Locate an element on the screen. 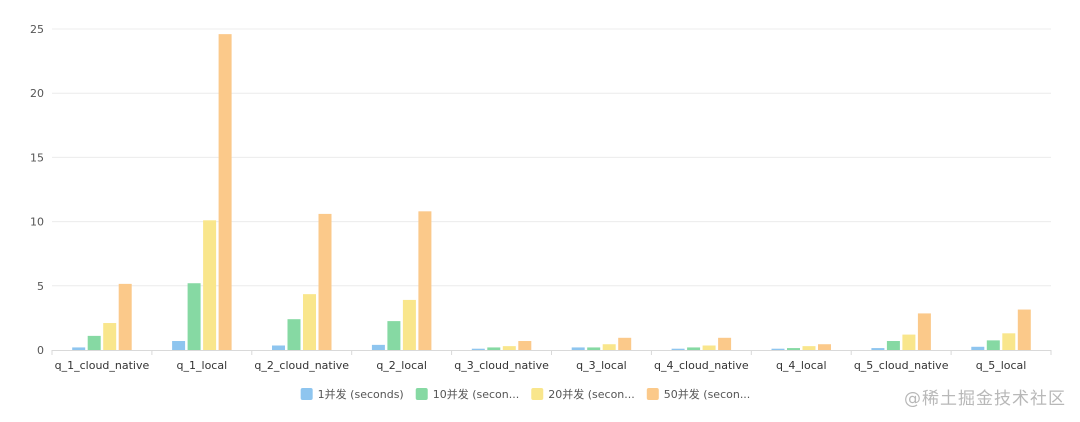 The width and height of the screenshot is (1080, 422). x-tick-label: q_5_local is located at coordinates (1001, 365).